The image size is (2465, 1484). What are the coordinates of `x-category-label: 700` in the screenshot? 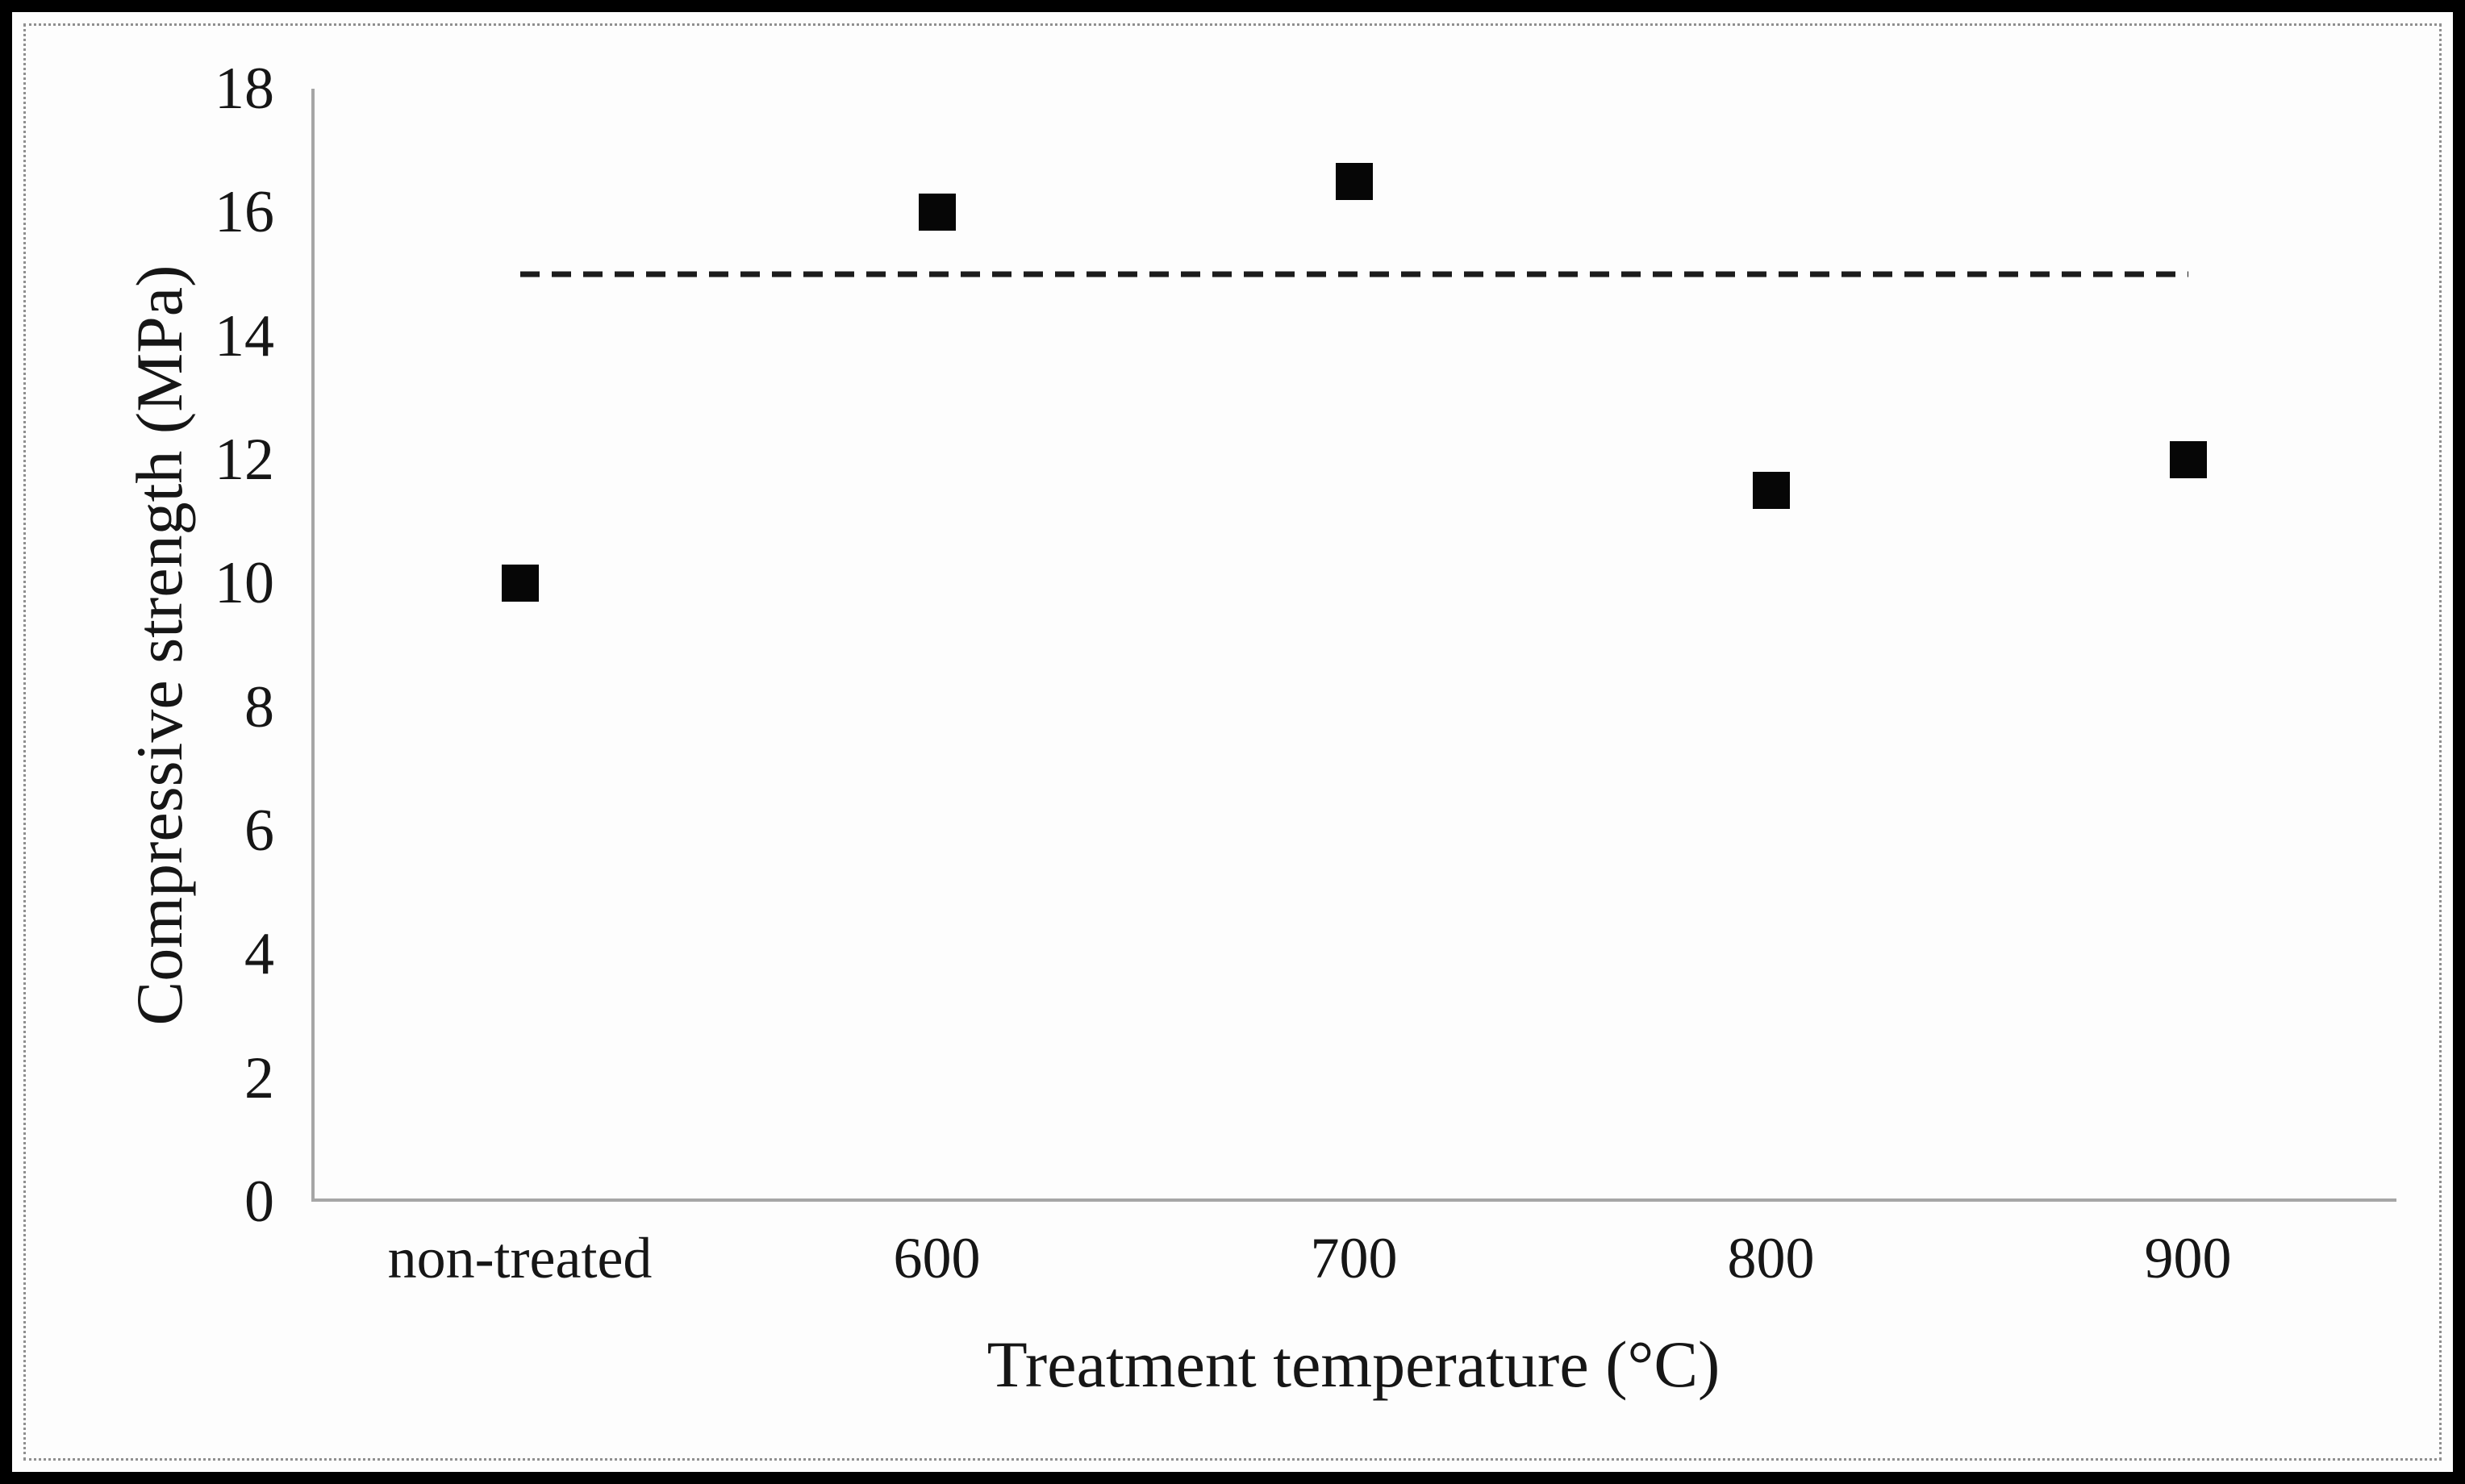 It's located at (1354, 1258).